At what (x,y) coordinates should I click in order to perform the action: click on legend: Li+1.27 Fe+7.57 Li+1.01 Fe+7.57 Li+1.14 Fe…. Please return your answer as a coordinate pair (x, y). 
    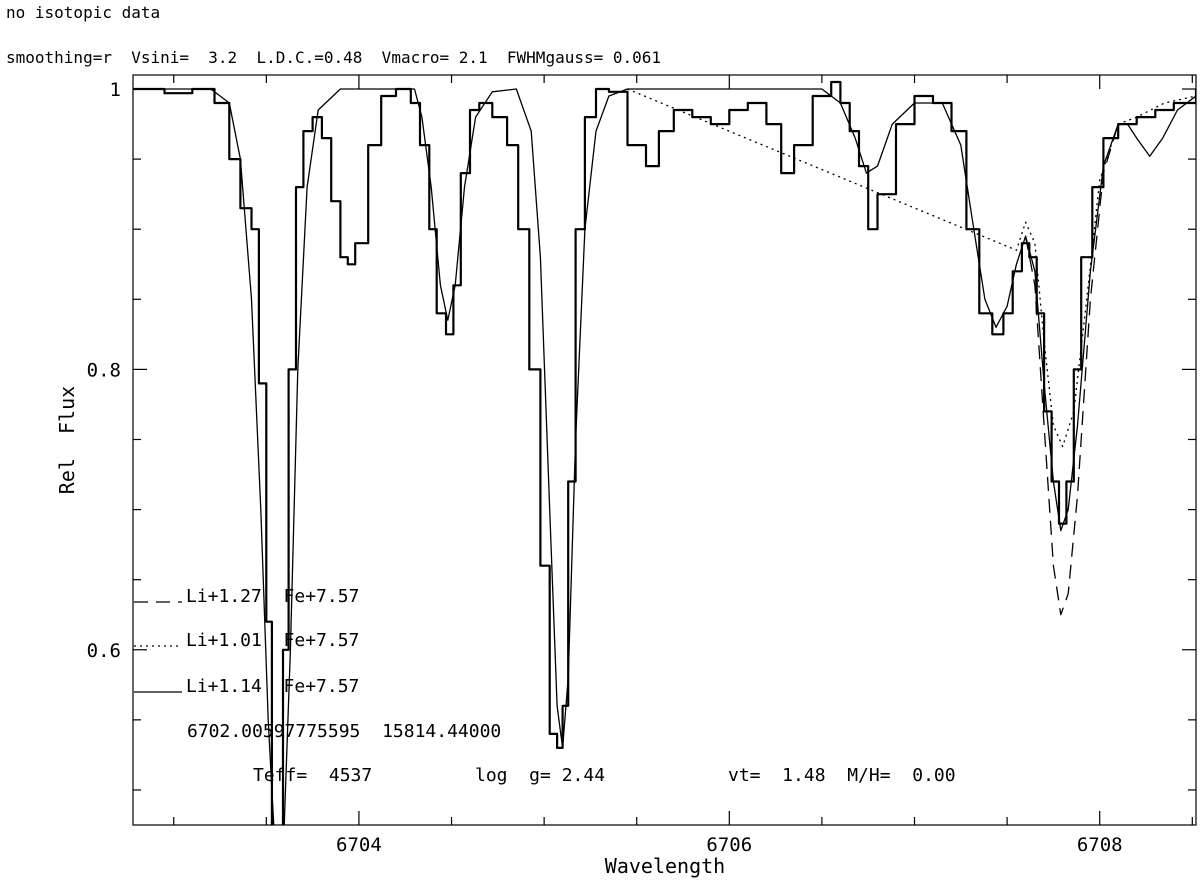
    Looking at the image, I should click on (246, 641).